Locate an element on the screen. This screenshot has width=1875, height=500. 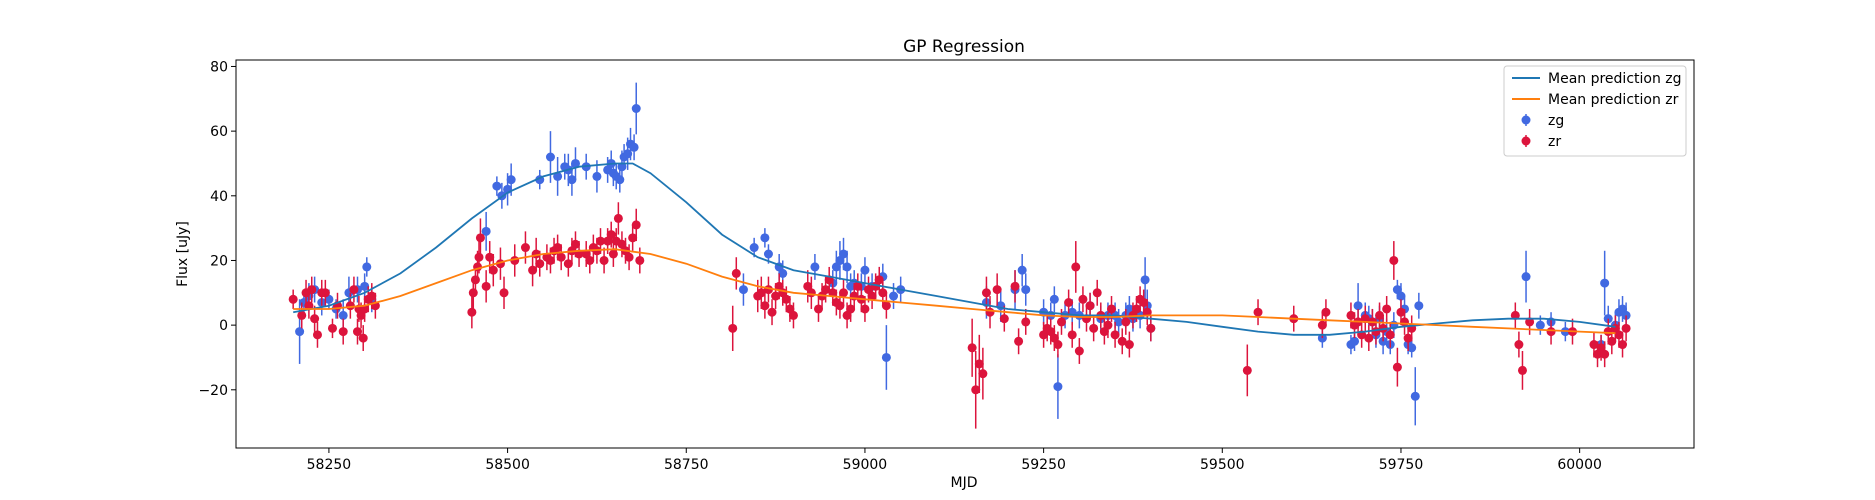
legend-label-zr: zr is located at coordinates (1554, 142).